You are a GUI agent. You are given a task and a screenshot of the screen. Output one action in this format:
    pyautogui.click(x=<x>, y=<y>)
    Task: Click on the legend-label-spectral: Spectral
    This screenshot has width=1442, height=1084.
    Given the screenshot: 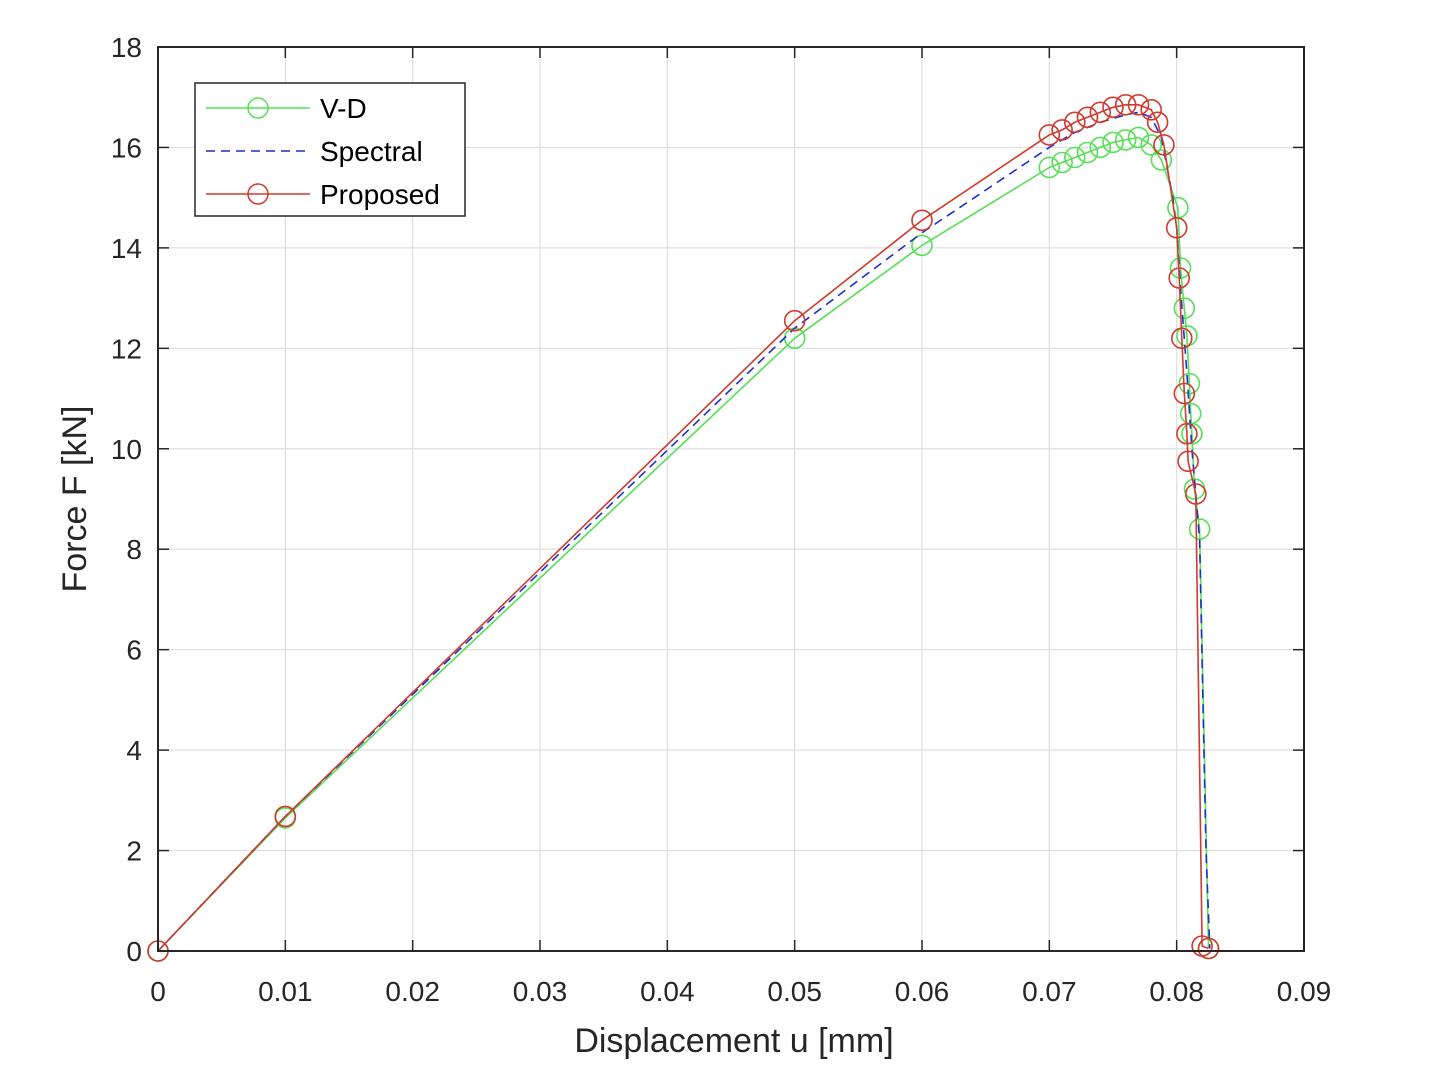 What is the action you would take?
    pyautogui.click(x=371, y=151)
    